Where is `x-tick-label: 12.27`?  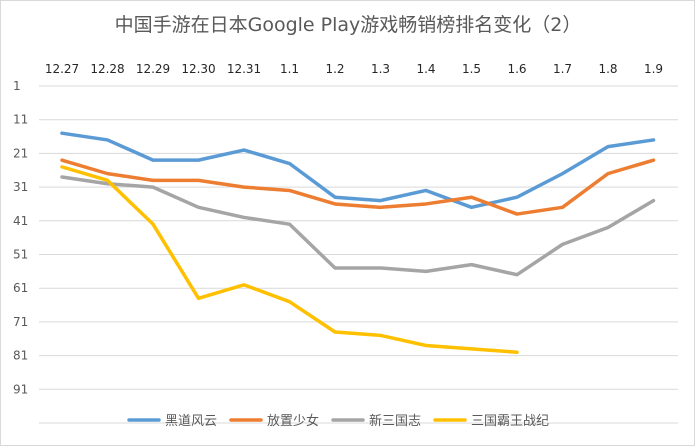 x-tick-label: 12.27 is located at coordinates (62, 69).